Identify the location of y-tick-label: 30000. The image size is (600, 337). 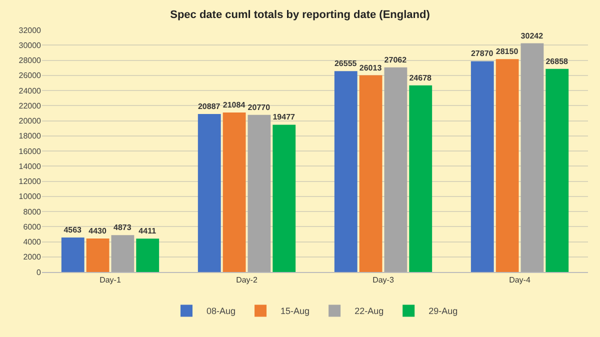
(30, 45).